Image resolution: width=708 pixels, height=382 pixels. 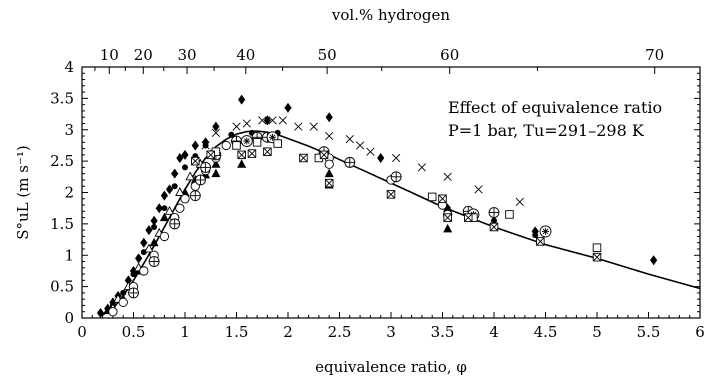 What do you see at coordinates (545, 231) in the screenshot?
I see `circle-star-marker` at bounding box center [545, 231].